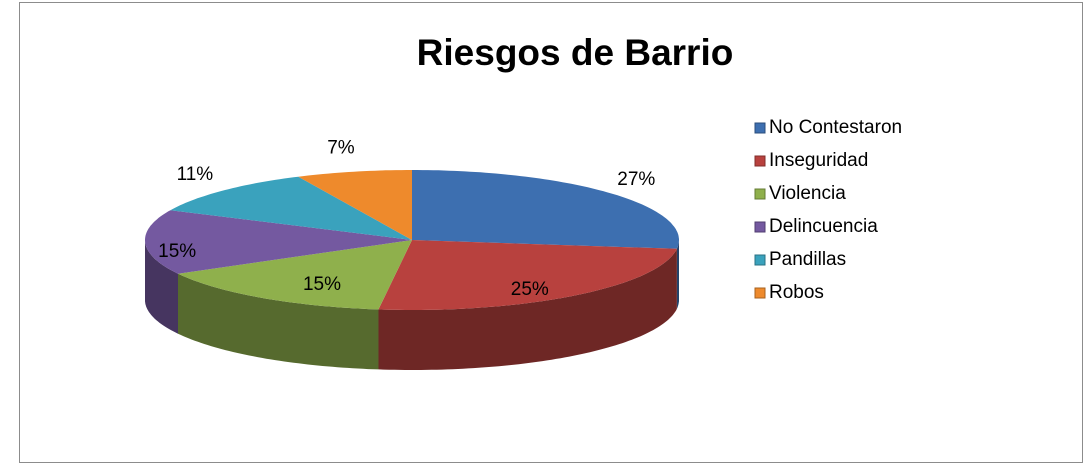  What do you see at coordinates (796, 292) in the screenshot?
I see `legend-label: Robos` at bounding box center [796, 292].